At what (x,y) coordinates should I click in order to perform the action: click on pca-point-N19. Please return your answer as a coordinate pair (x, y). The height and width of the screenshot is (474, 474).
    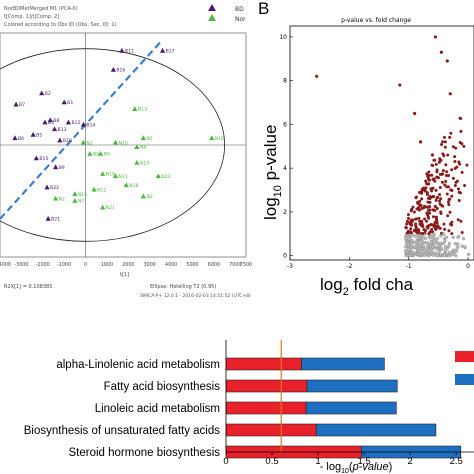
    Looking at the image, I should click on (103, 173).